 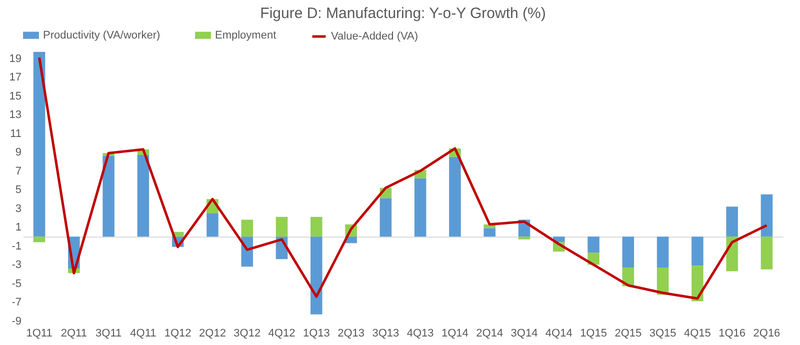 I want to click on x-tick-label: 4Q13, so click(x=420, y=334).